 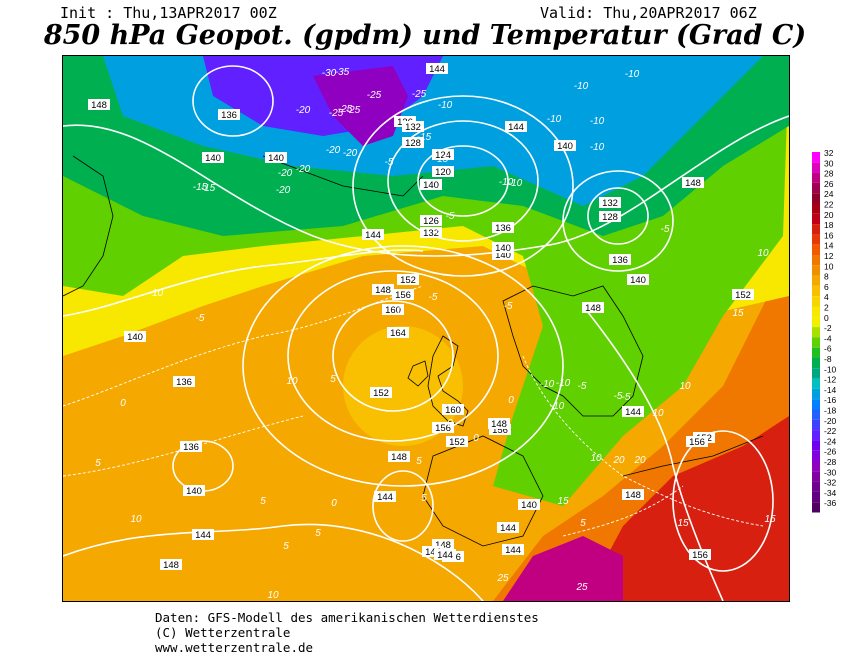 I want to click on legend-label: -24, so click(x=830, y=441).